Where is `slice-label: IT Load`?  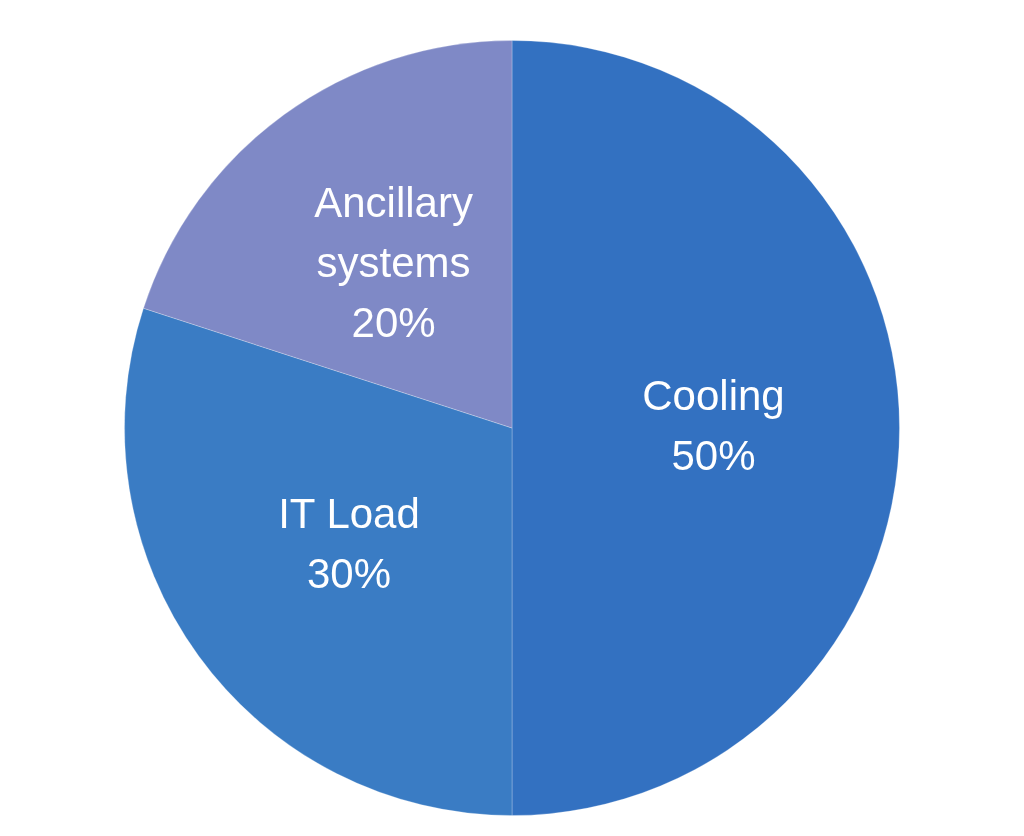 slice-label: IT Load is located at coordinates (349, 514).